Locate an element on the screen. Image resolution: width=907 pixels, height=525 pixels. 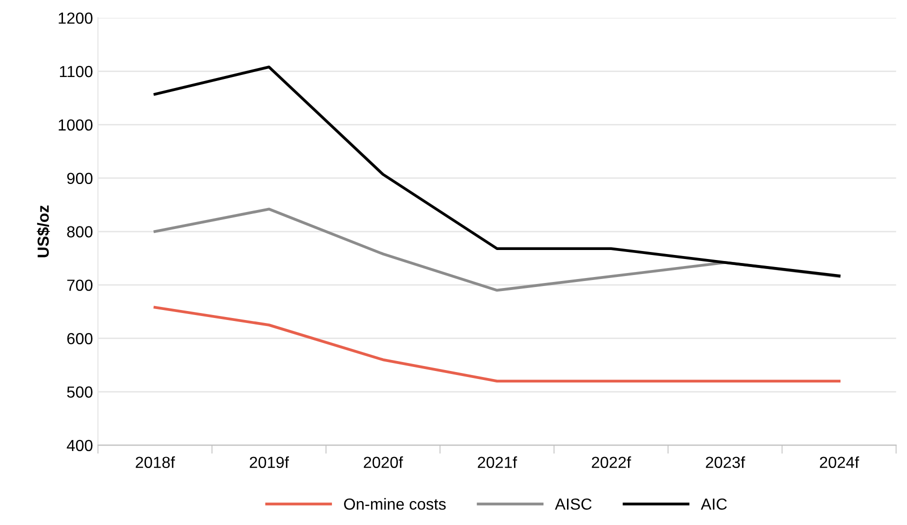
y-tick-label: 700 is located at coordinates (79, 285).